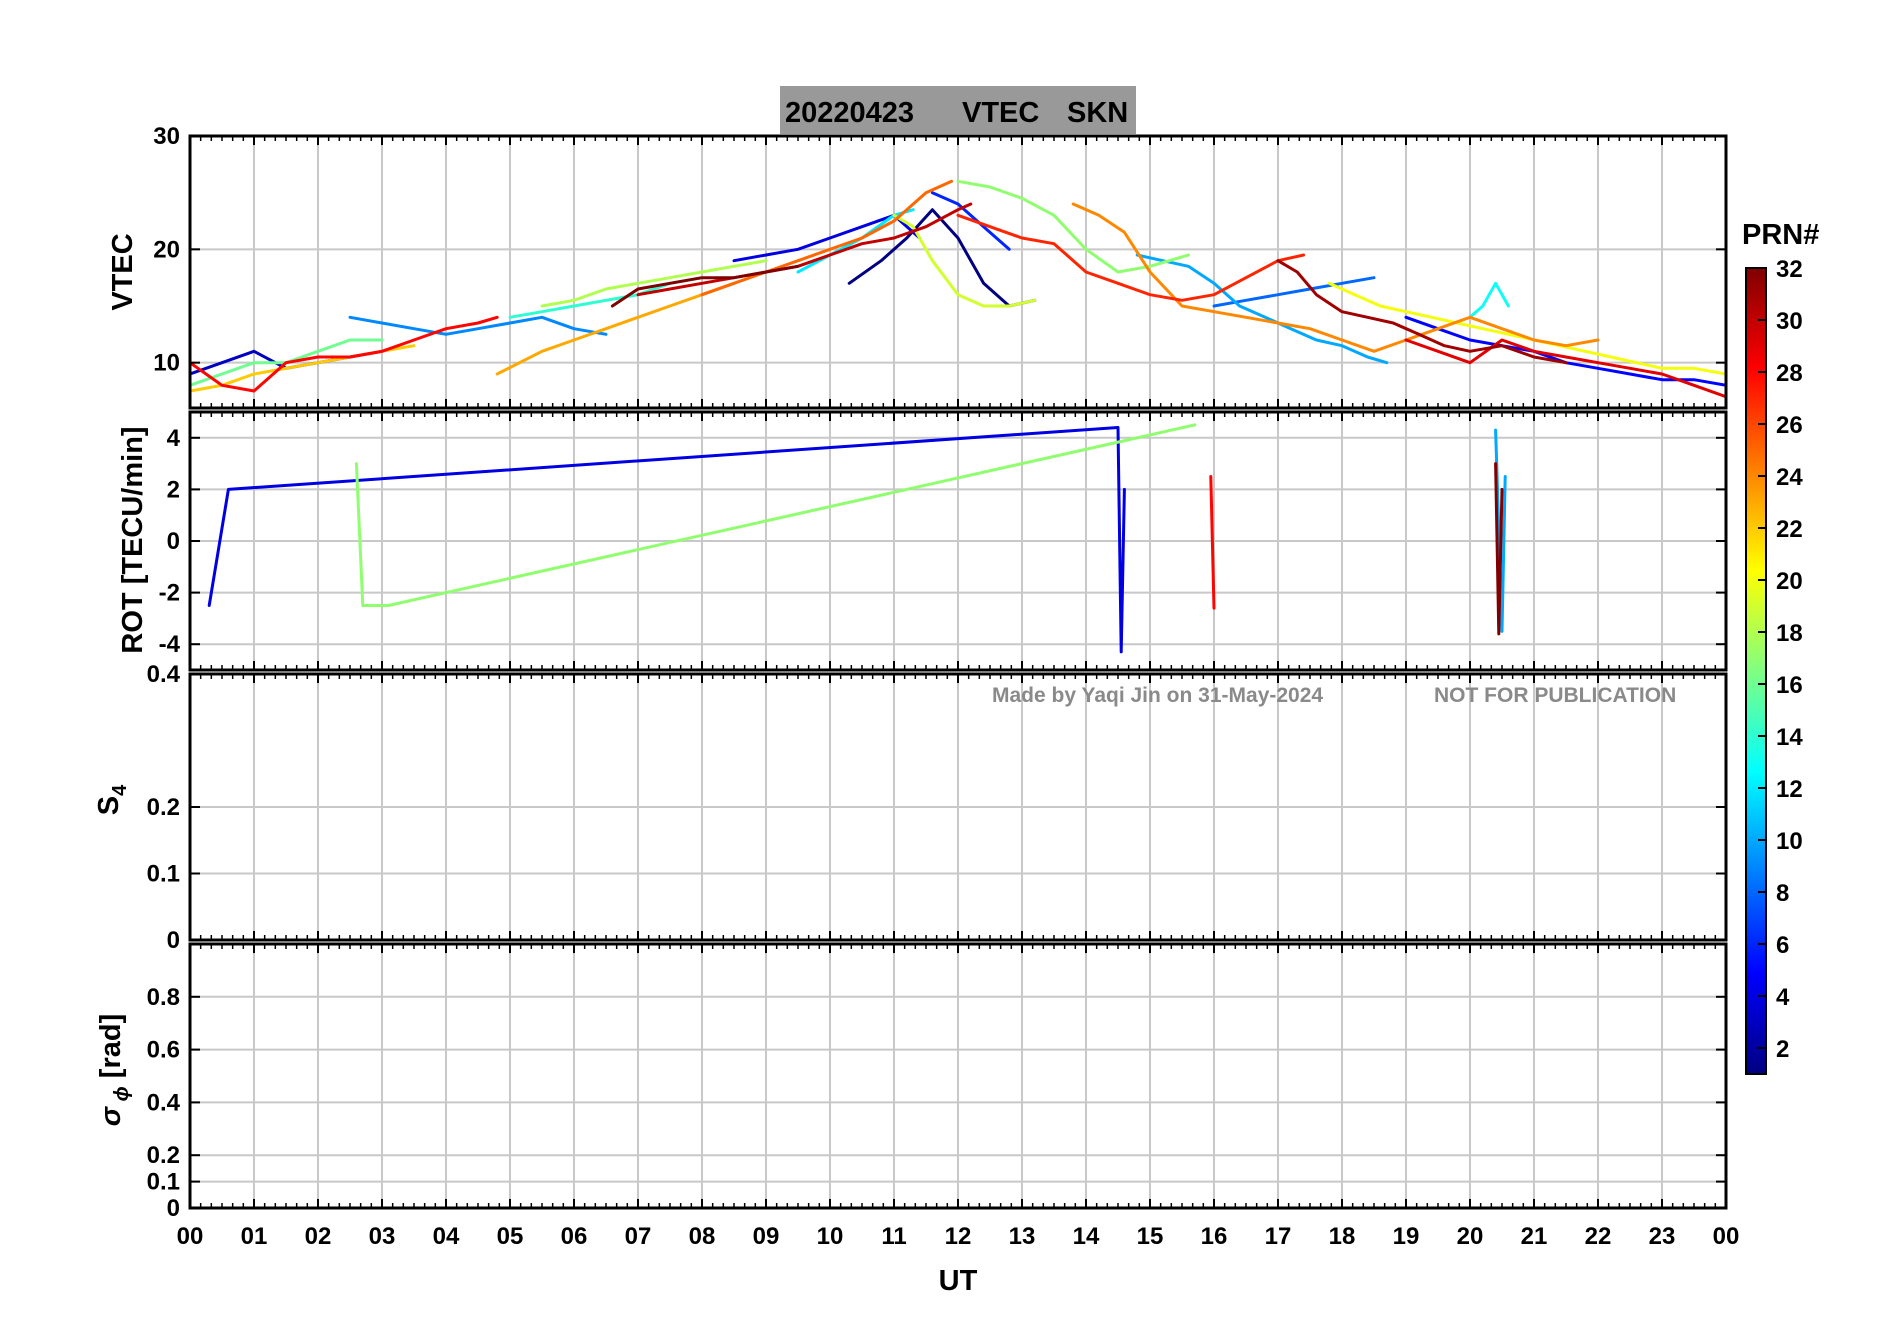 This screenshot has width=1902, height=1330. What do you see at coordinates (112, 799) in the screenshot?
I see `s4-y-label: S4` at bounding box center [112, 799].